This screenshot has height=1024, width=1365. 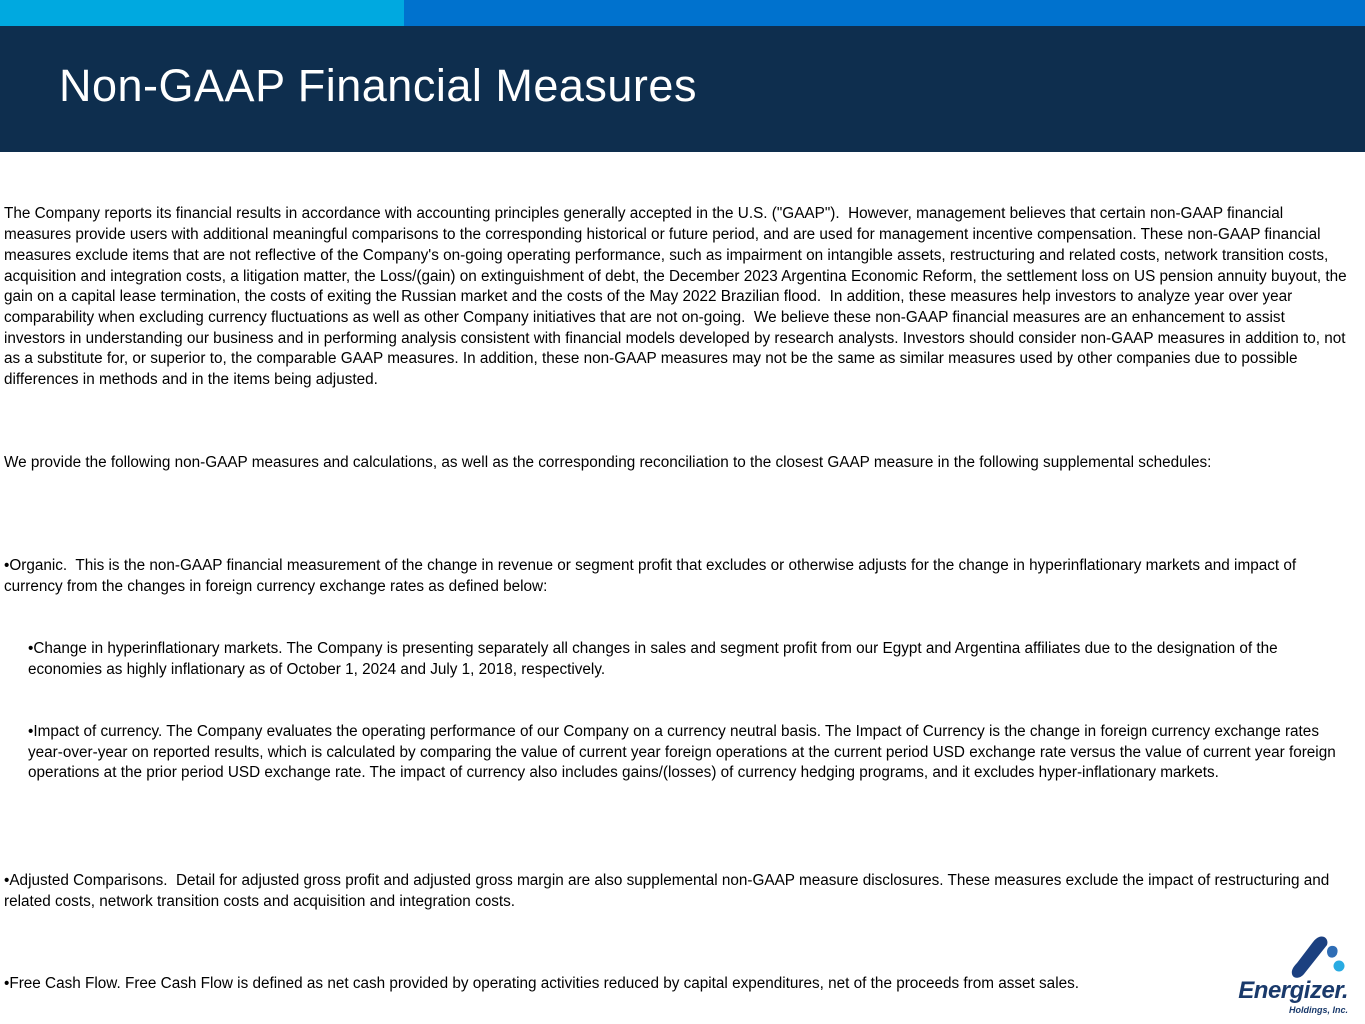 I want to click on logo-holdings-text: Holdings, Inc., so click(x=1318, y=1010).